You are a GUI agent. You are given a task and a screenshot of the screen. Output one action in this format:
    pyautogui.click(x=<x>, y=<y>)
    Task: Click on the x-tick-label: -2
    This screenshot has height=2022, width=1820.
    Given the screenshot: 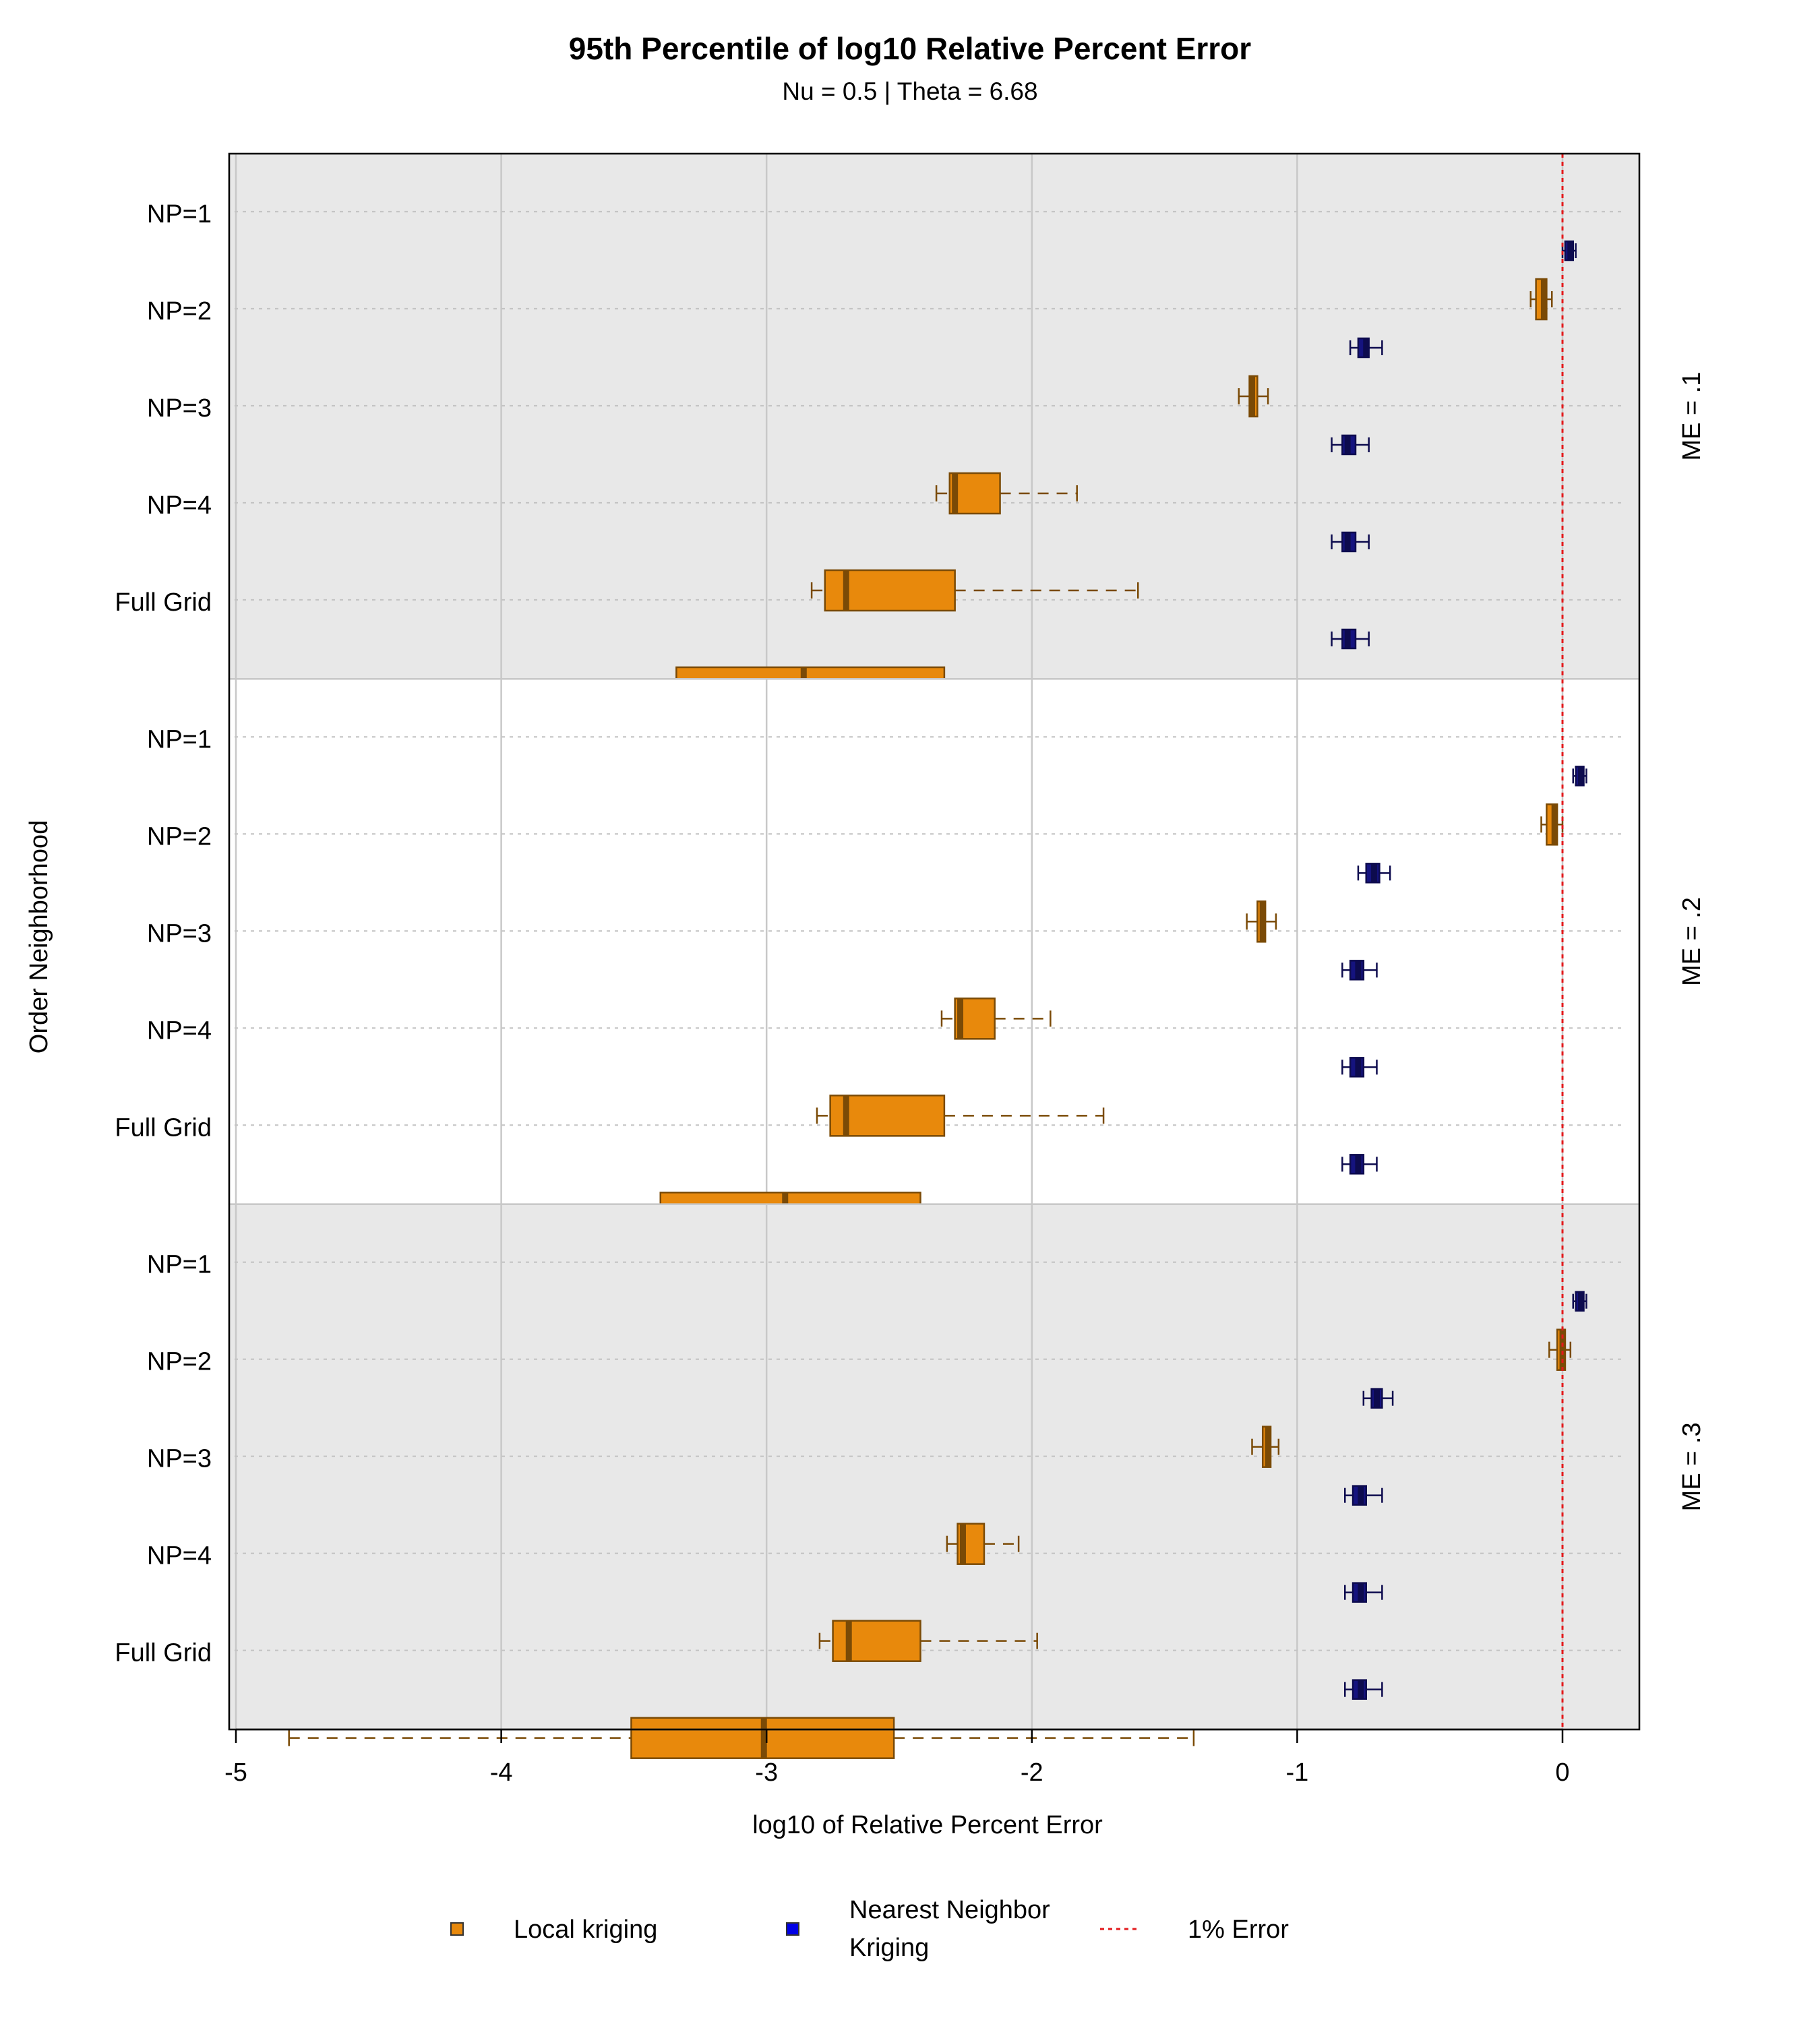 What is the action you would take?
    pyautogui.click(x=1032, y=1773)
    